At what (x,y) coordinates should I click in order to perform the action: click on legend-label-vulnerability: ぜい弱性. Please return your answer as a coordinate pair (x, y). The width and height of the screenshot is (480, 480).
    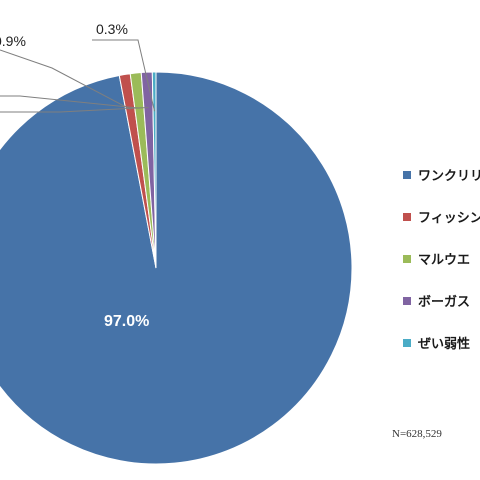
    Looking at the image, I should click on (444, 344).